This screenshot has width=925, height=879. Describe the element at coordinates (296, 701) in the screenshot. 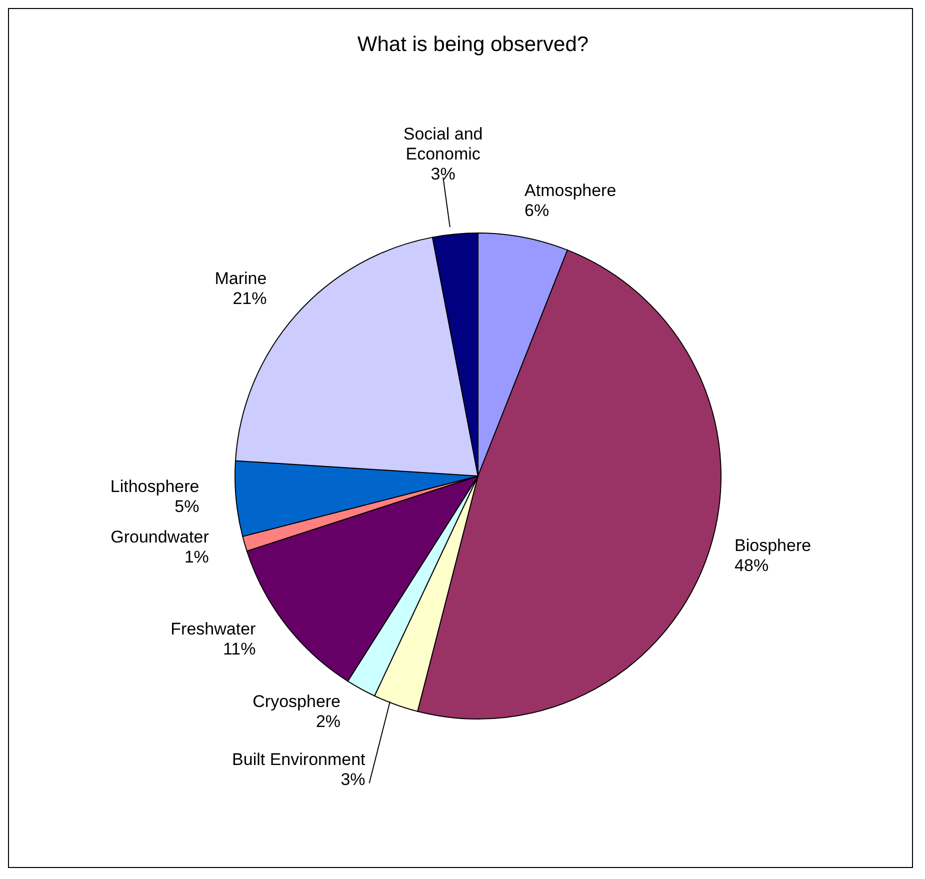

I see `slice-label: Cryosphere` at that location.